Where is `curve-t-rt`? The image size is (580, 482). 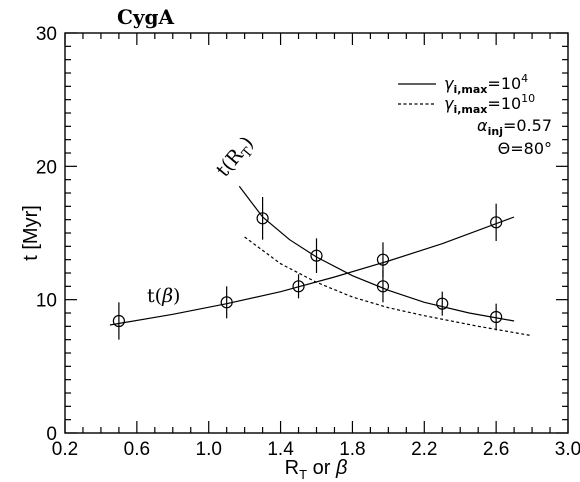
curve-t-rt is located at coordinates (376, 253).